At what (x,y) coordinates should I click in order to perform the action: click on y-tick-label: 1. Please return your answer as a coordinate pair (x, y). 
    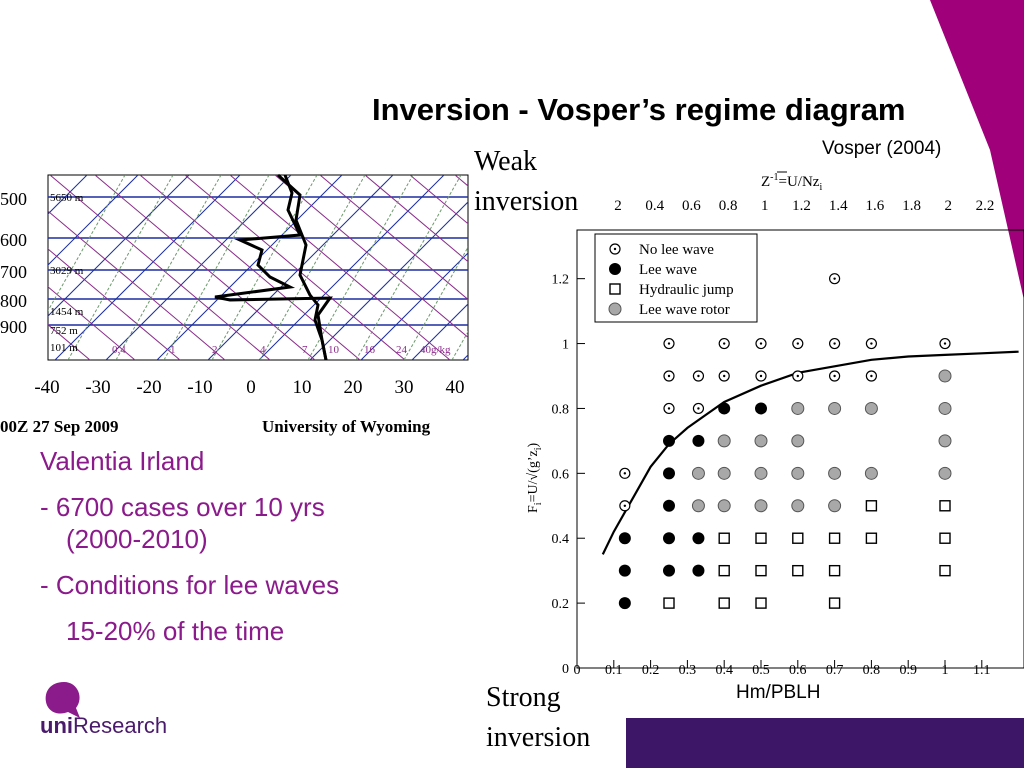
    Looking at the image, I should click on (565, 345).